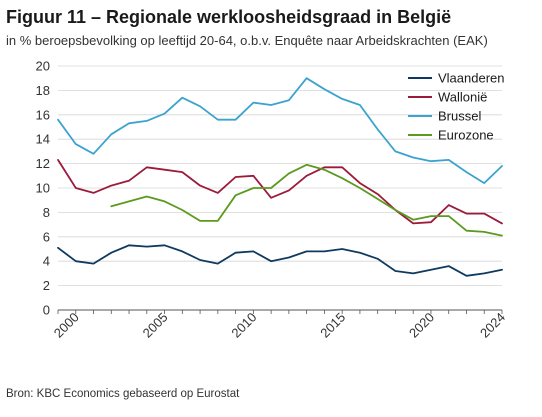  Describe the element at coordinates (332, 325) in the screenshot. I see `x-tick-label: 2015` at that location.